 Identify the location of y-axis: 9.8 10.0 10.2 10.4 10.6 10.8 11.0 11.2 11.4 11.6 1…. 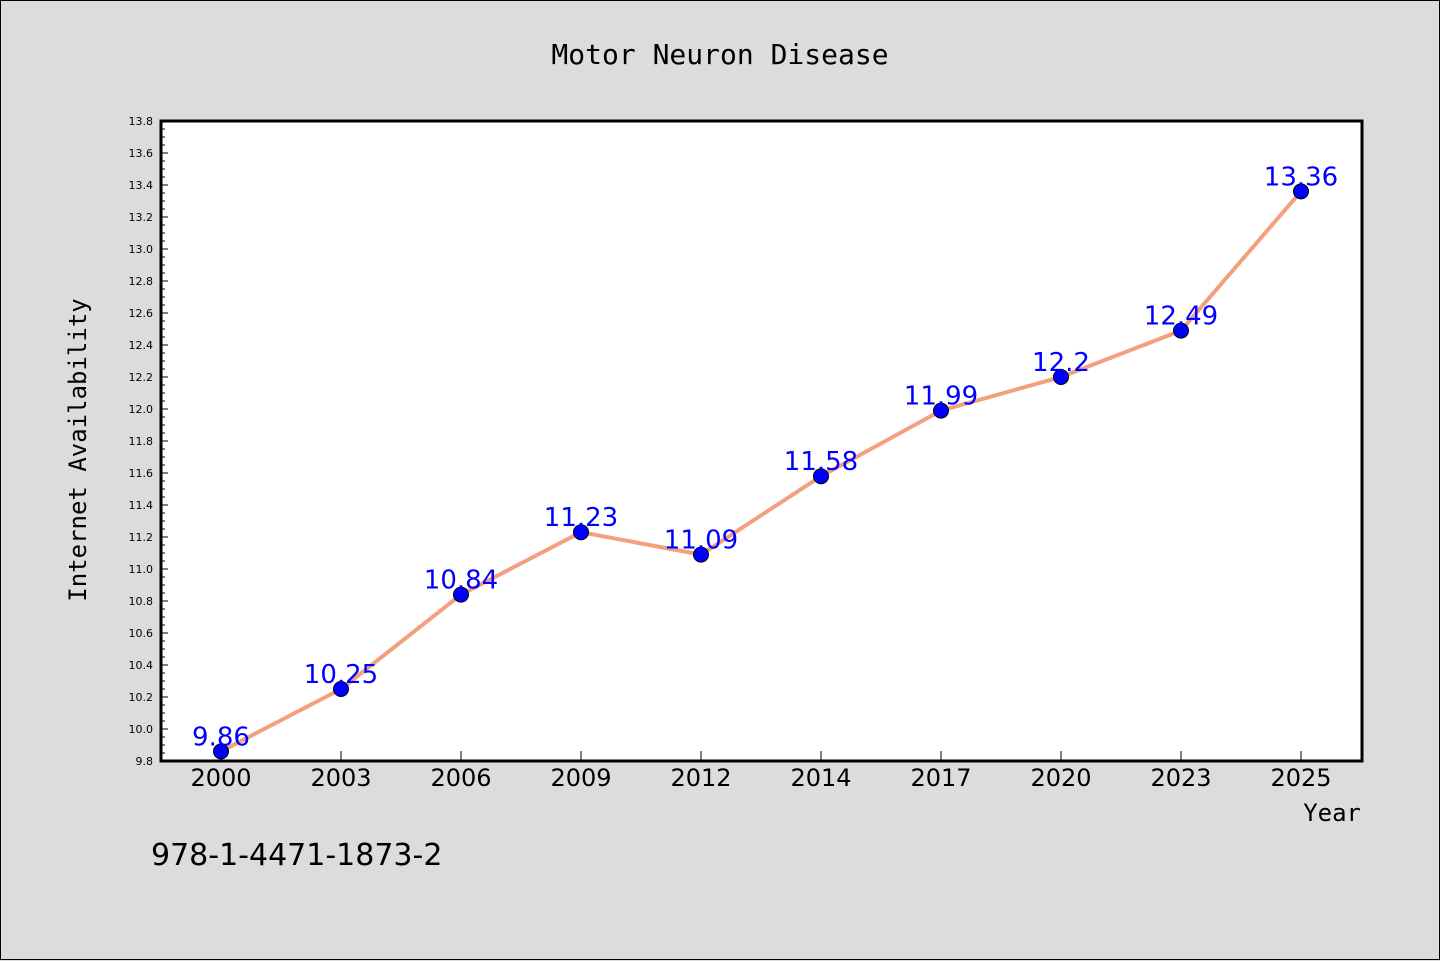
(148, 441).